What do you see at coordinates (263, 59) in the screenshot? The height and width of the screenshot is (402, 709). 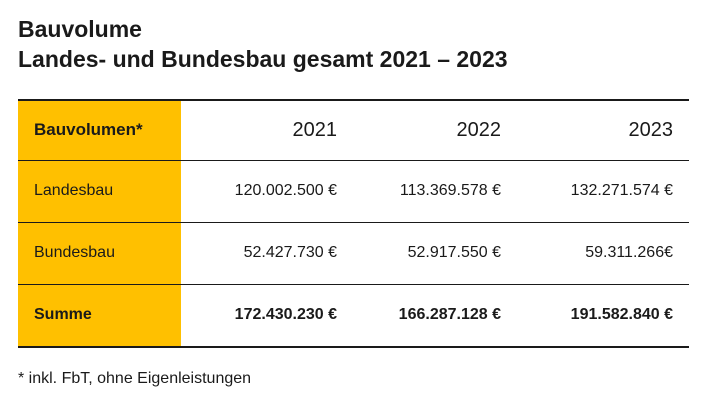 I see `chart-subtitle: Landes- und Bundesbau gesamt 2021 – 2023` at bounding box center [263, 59].